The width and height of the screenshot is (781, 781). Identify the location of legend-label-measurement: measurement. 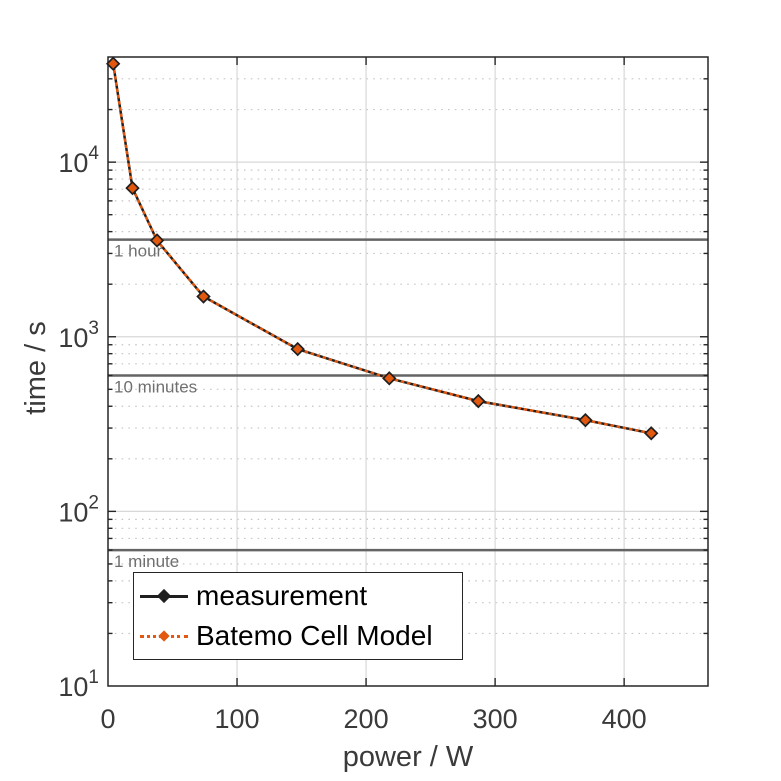
(282, 596).